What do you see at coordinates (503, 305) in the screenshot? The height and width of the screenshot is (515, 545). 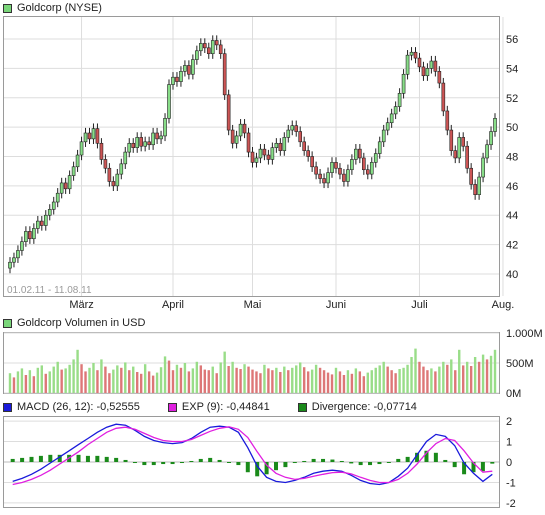 I see `x-tick-label: Aug.` at bounding box center [503, 305].